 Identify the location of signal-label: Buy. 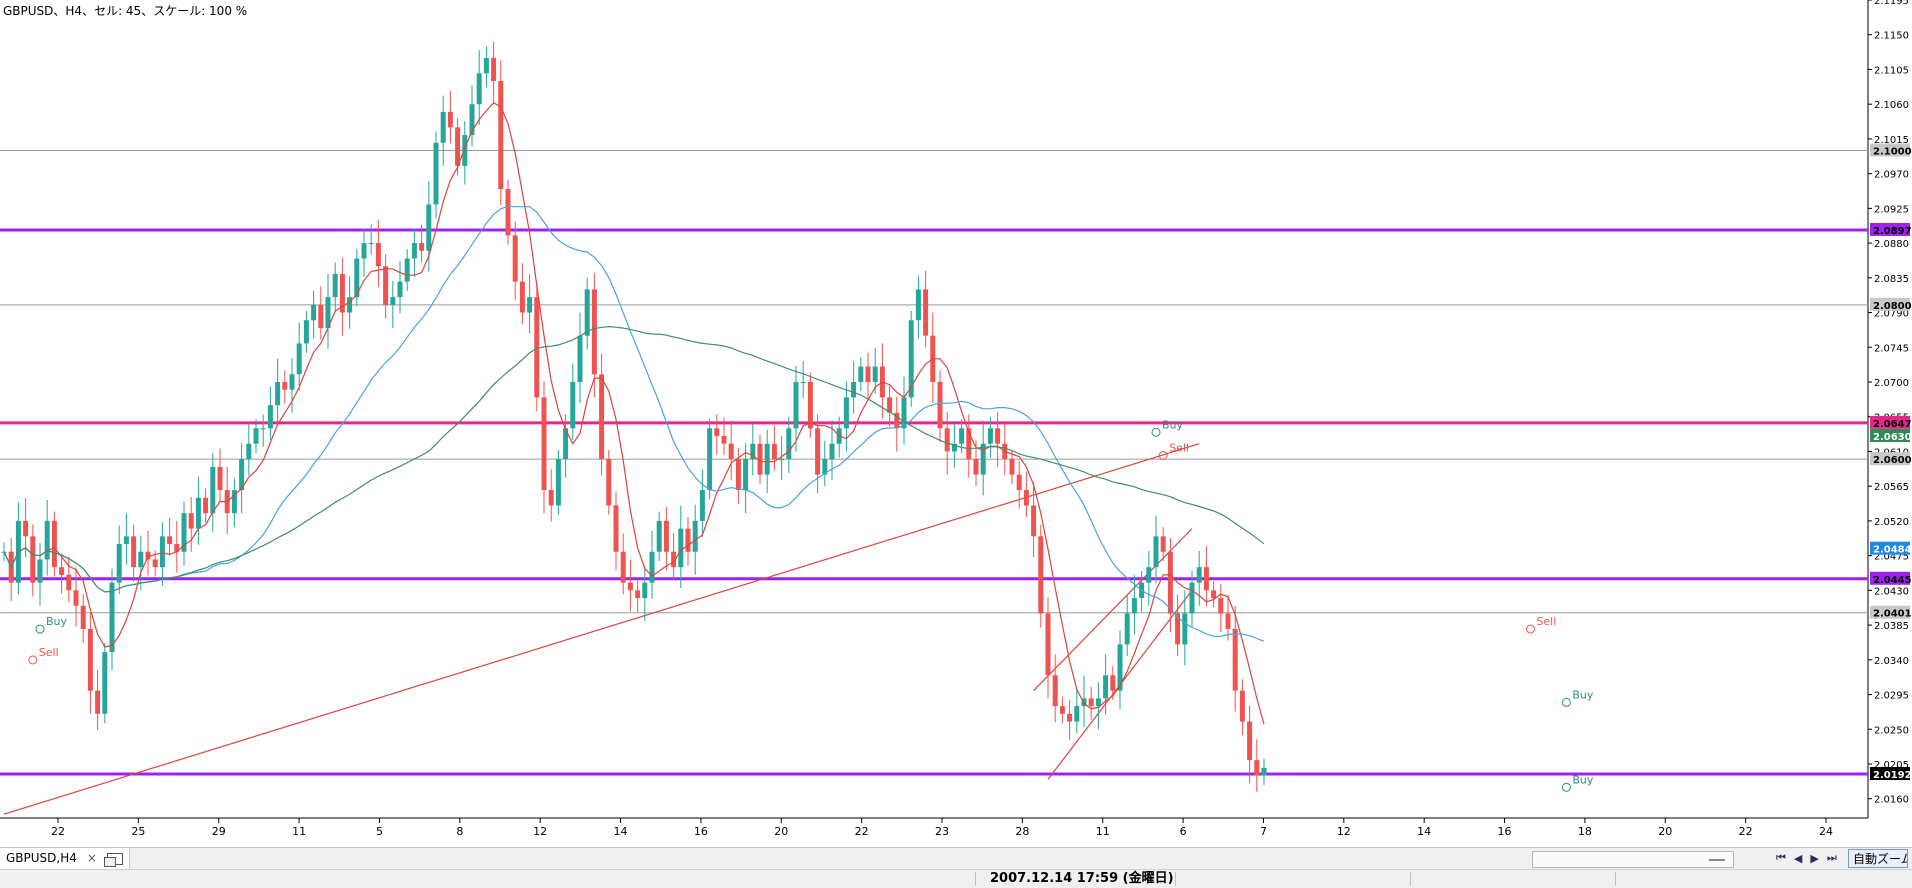
(57, 621).